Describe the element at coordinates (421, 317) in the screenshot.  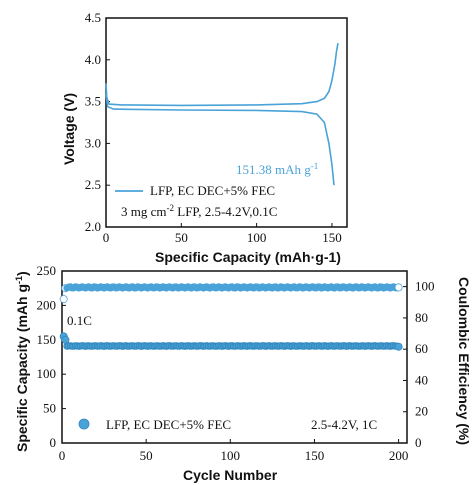
I see `bottom-right-tick-label: 80` at that location.